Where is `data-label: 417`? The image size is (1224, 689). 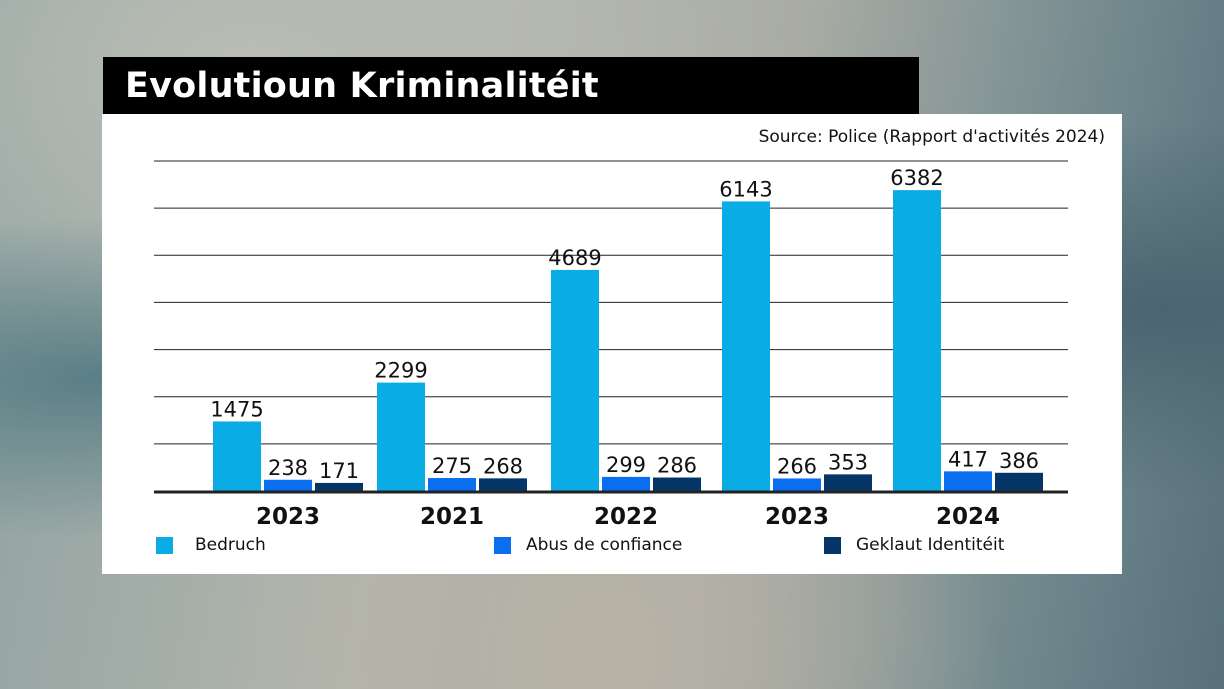
data-label: 417 is located at coordinates (968, 459).